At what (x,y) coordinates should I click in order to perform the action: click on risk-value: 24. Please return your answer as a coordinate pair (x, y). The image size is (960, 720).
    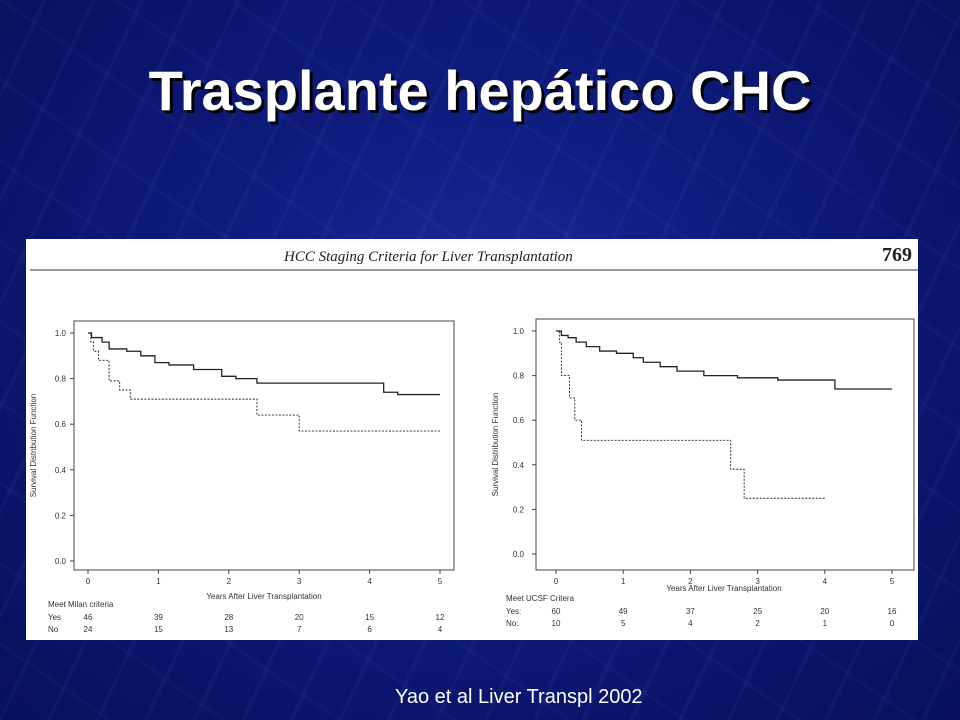
    Looking at the image, I should click on (88, 629).